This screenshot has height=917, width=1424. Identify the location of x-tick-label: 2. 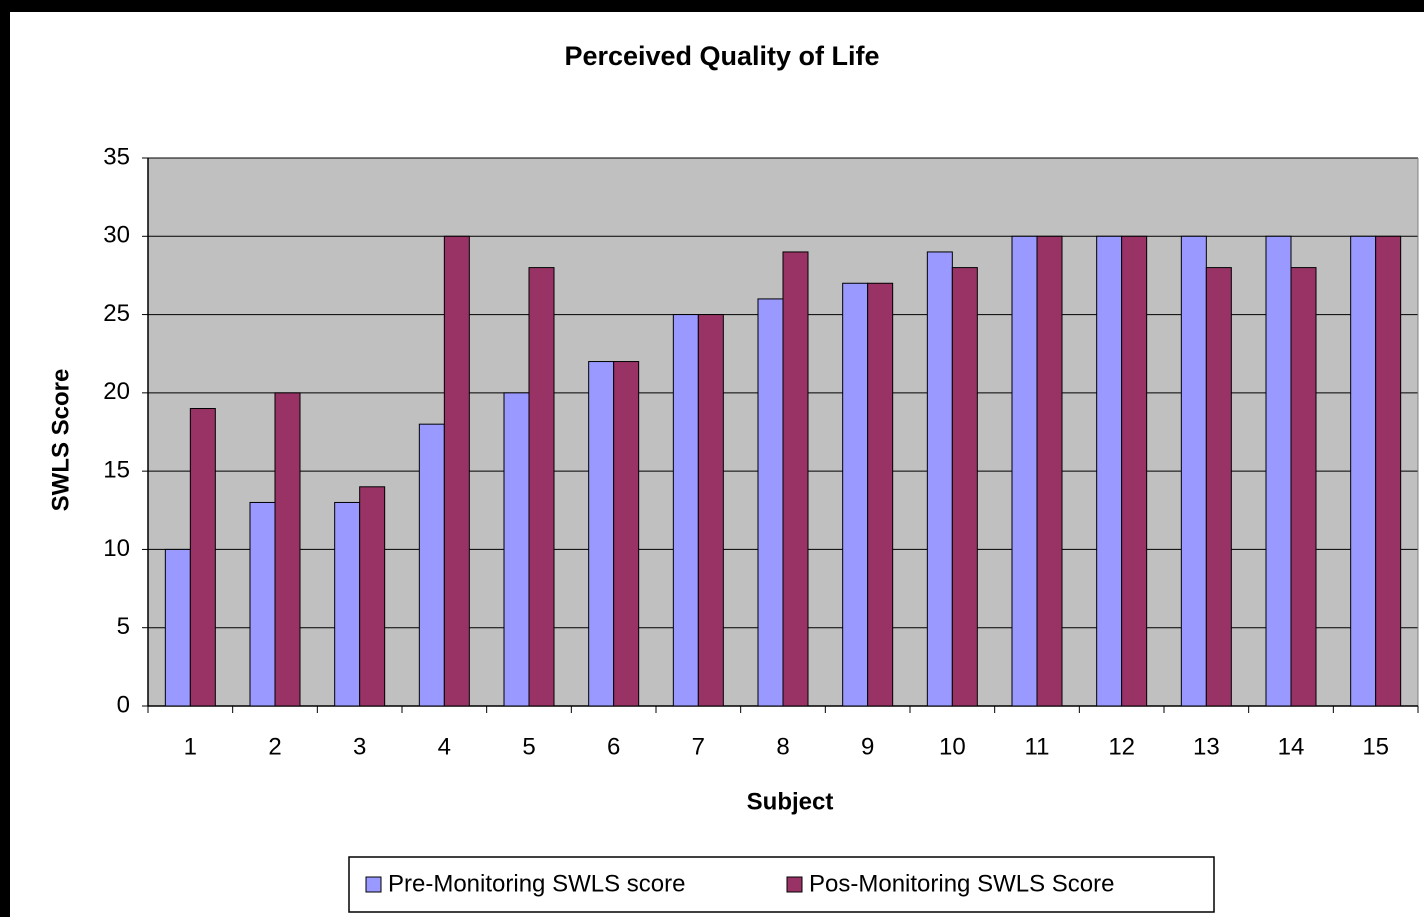
(274, 746).